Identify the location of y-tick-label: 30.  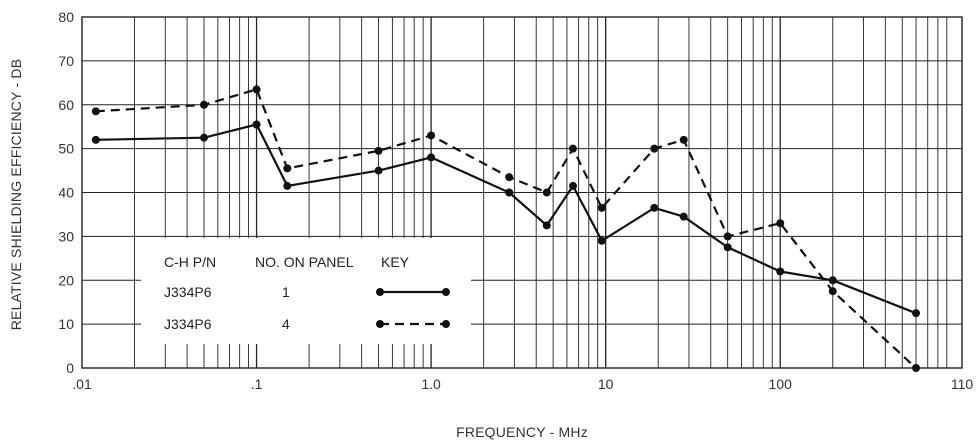
(66, 236).